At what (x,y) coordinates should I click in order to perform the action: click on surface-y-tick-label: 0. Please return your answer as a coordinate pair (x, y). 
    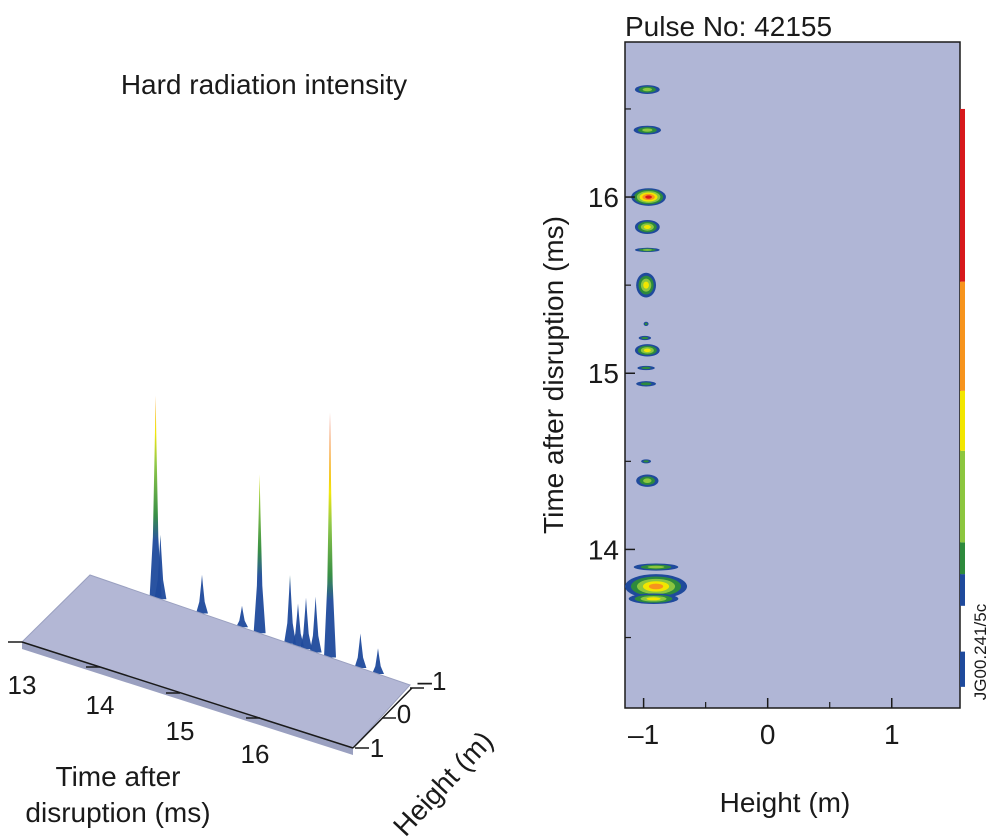
    Looking at the image, I should click on (404, 714).